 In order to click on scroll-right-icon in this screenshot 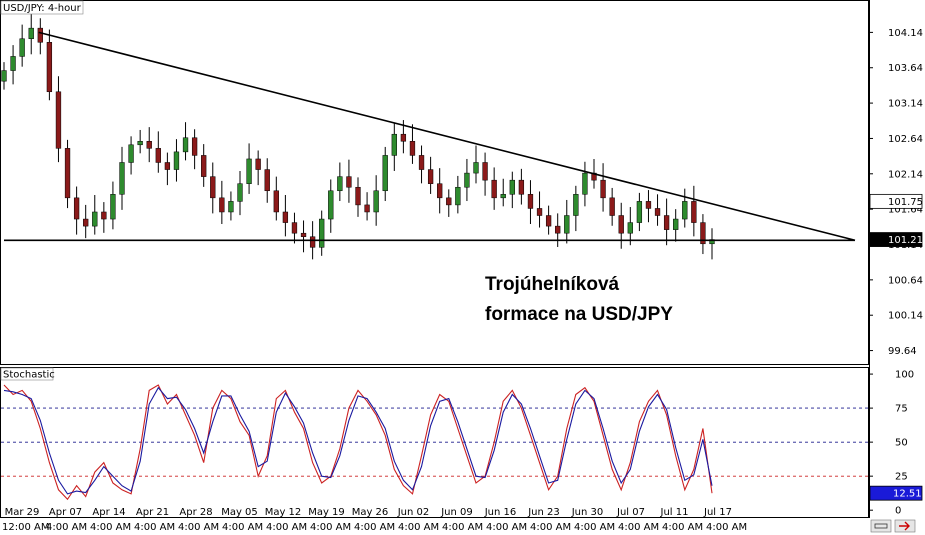, I will do `click(905, 526)`.